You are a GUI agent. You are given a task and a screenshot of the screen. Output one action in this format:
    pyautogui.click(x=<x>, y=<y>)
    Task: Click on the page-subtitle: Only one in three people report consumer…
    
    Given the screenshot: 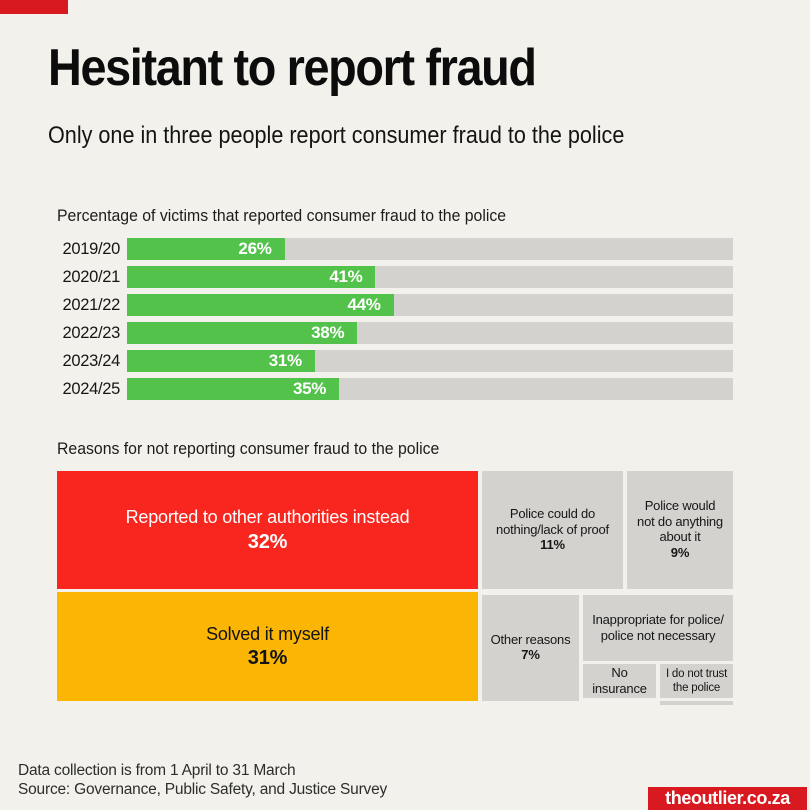 What is the action you would take?
    pyautogui.click(x=336, y=135)
    